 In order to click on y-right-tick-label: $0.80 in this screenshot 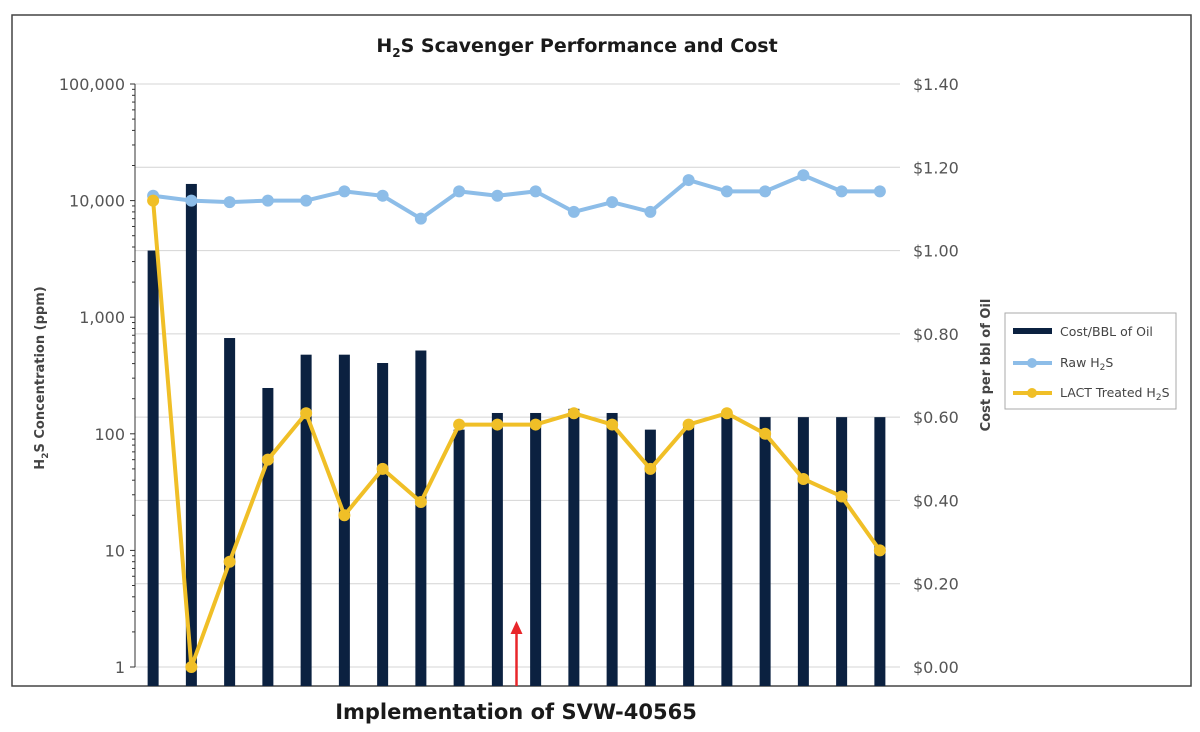, I will do `click(936, 334)`.